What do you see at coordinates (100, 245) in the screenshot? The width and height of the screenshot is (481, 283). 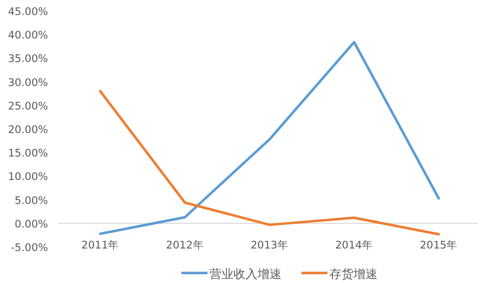 I see `x-tick-label: 2011年` at bounding box center [100, 245].